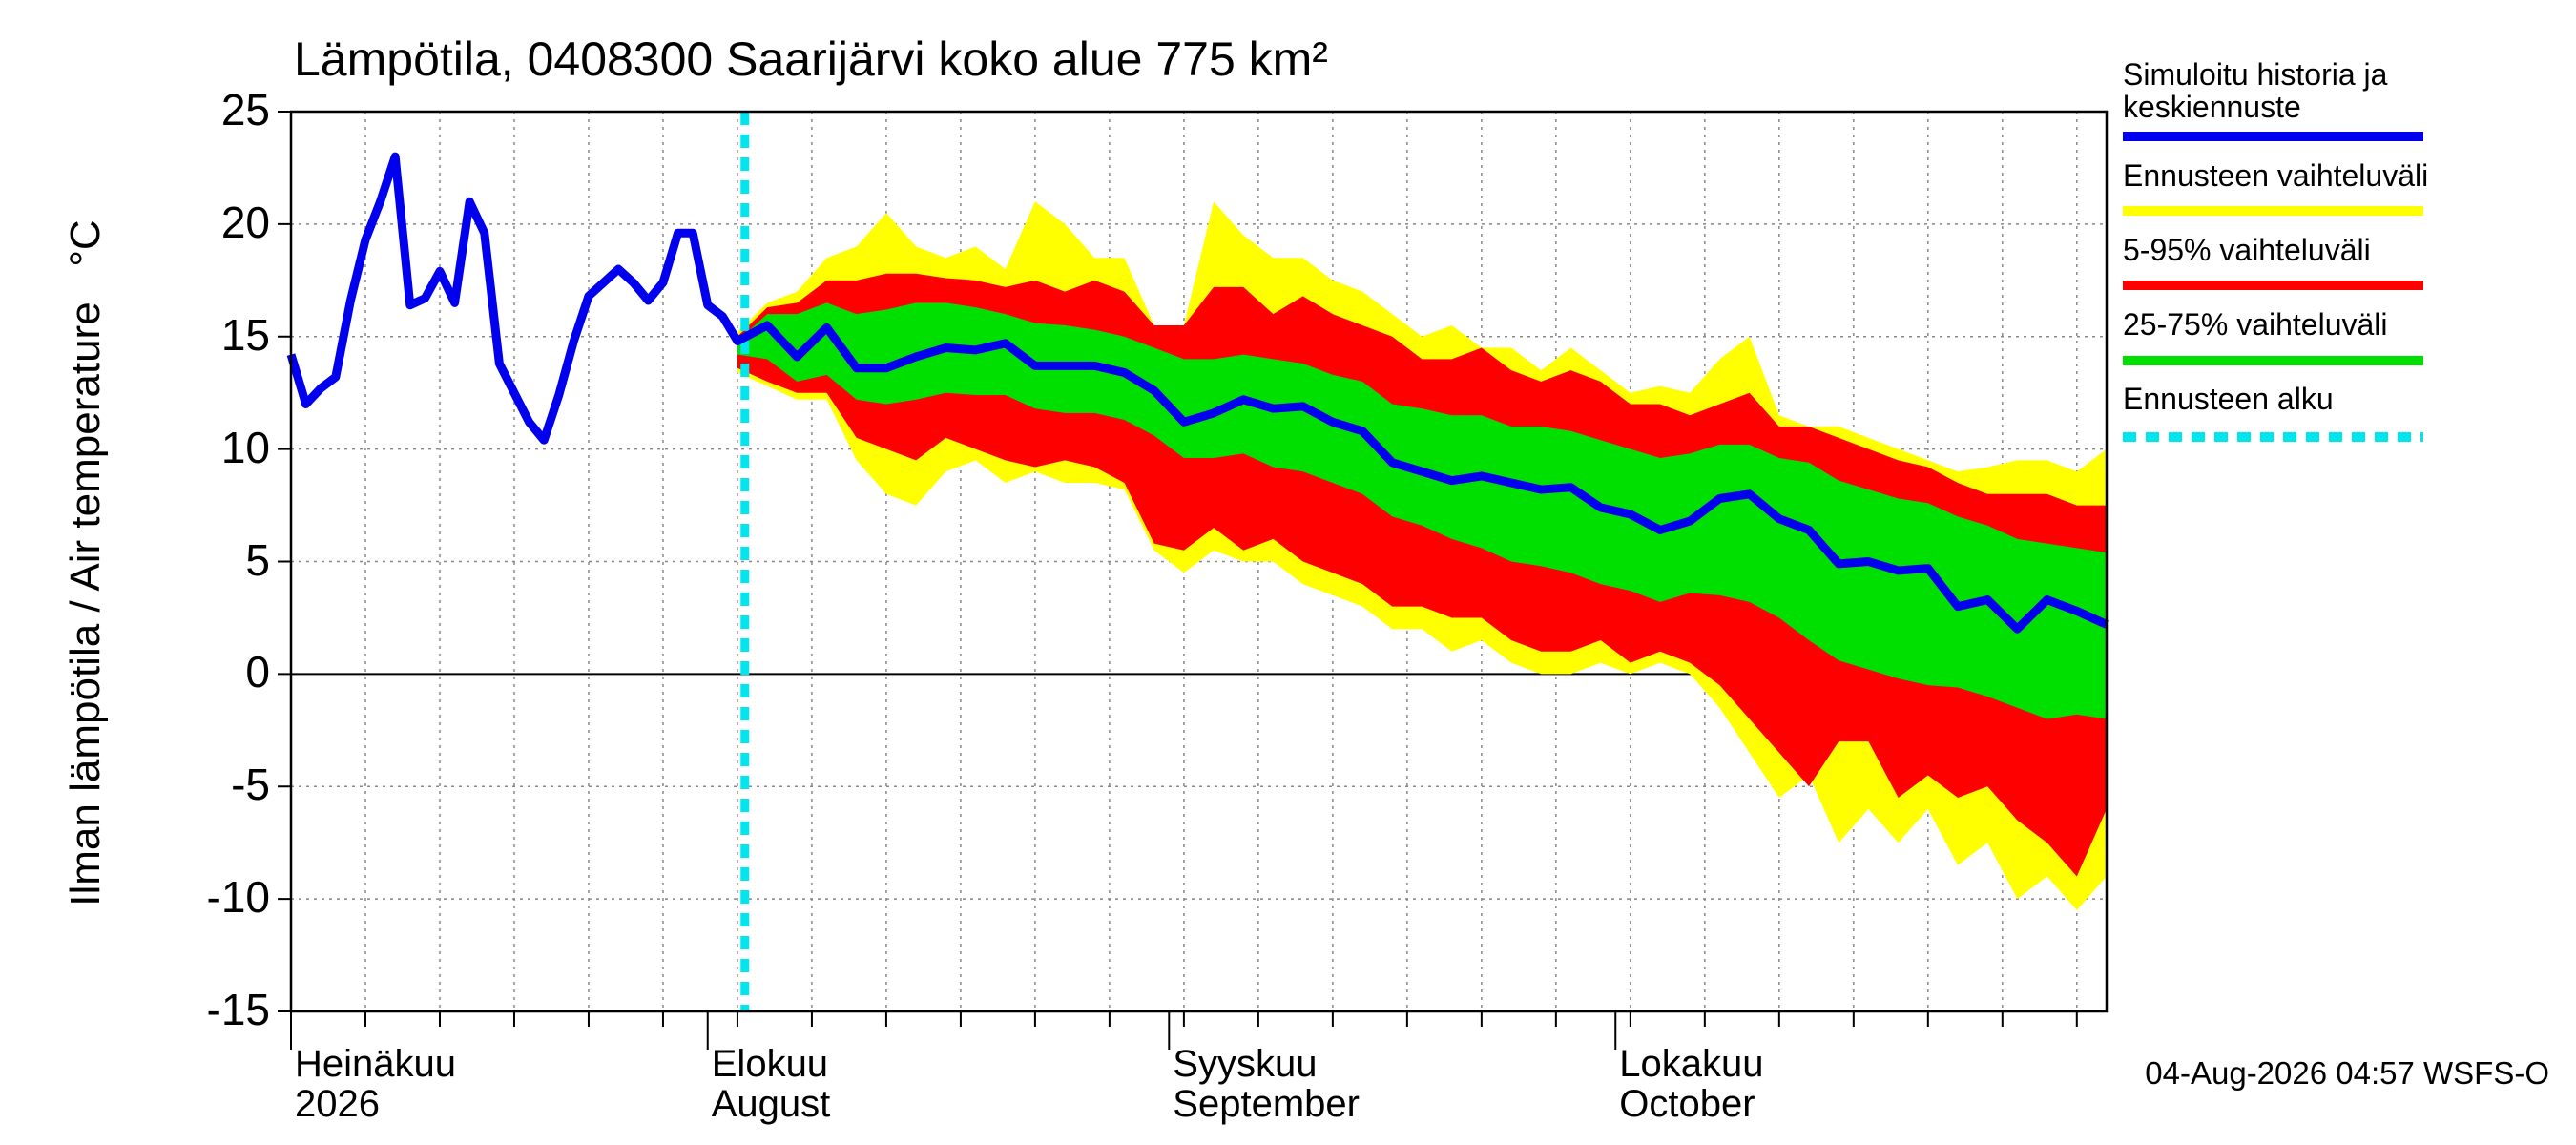 The width and height of the screenshot is (2576, 1145). What do you see at coordinates (2276, 175) in the screenshot?
I see `legend-label: Ennusteen vaihteluväli` at bounding box center [2276, 175].